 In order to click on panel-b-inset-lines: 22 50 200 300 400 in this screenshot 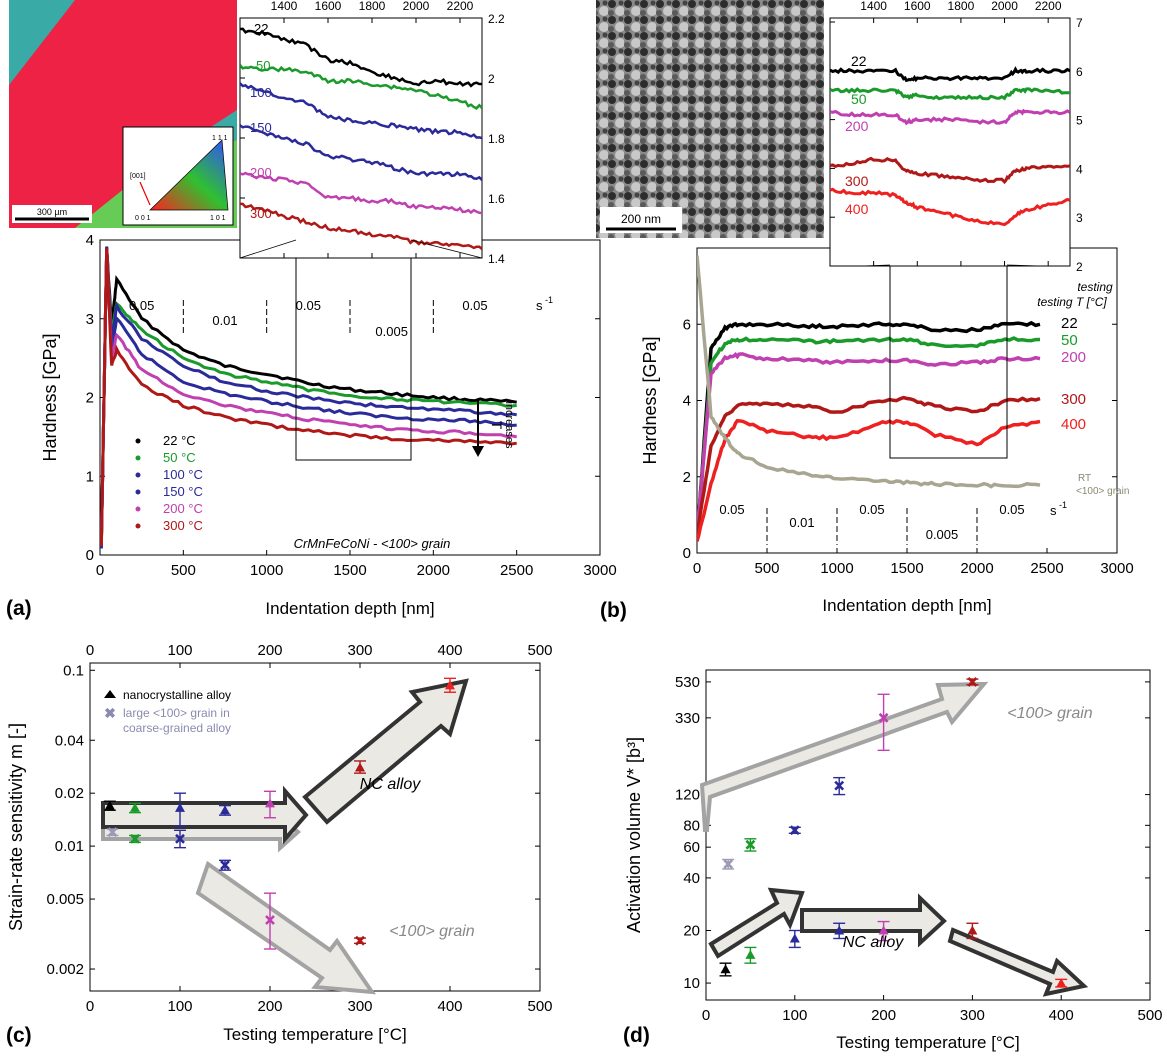, I will do `click(950, 140)`.